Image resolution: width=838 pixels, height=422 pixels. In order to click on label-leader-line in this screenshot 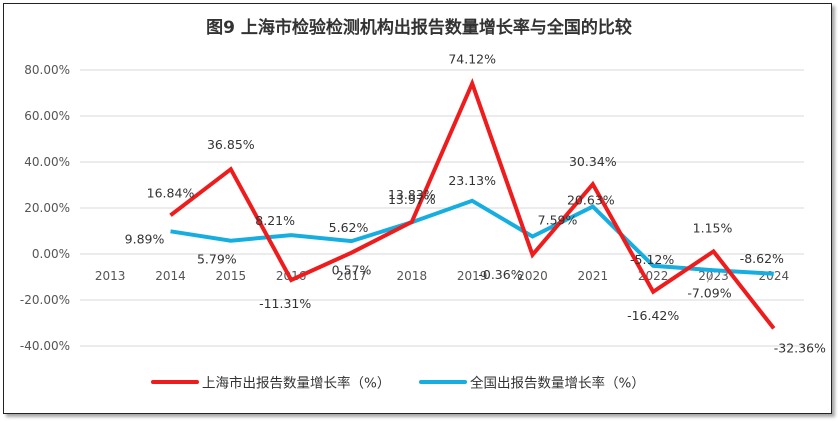, I will do `click(709, 278)`.